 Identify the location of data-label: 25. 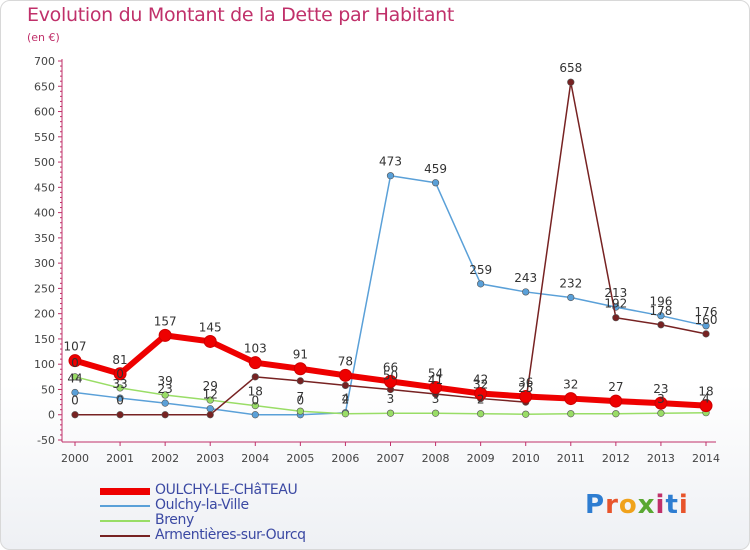
(525, 388).